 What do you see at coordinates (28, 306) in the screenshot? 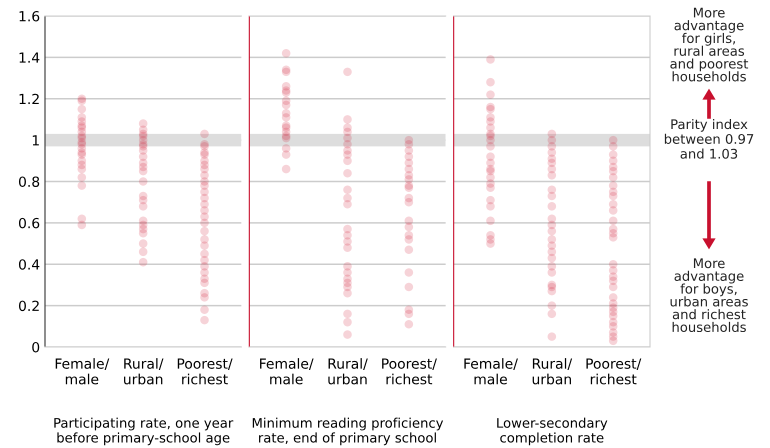
I see `y-tick-label: 0.2` at bounding box center [28, 306].